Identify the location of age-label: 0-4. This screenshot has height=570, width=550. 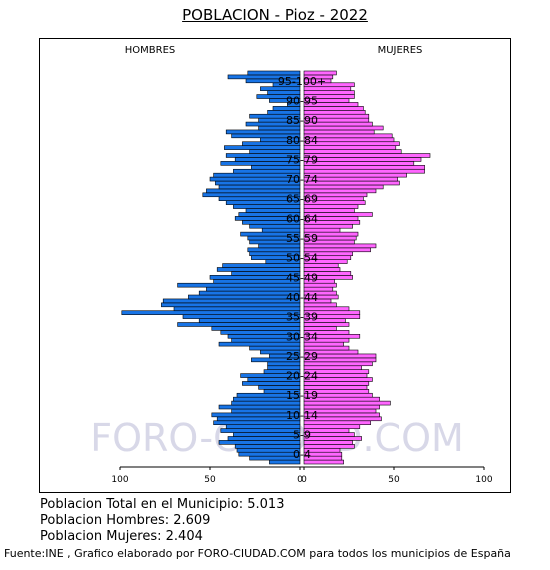
(302, 454).